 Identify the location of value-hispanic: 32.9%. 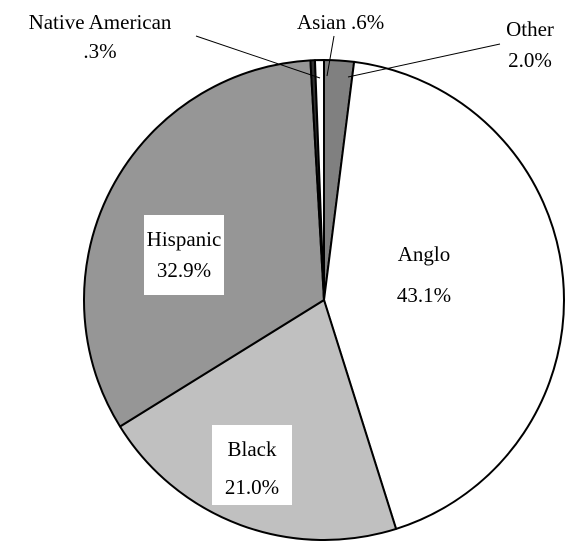
(184, 270).